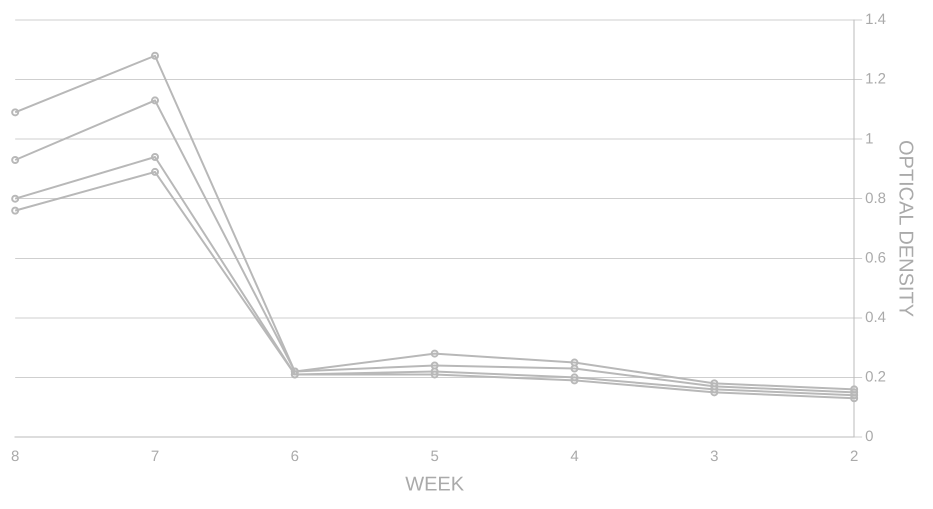 The height and width of the screenshot is (509, 933). I want to click on y-tick-label: 1.4, so click(875, 19).